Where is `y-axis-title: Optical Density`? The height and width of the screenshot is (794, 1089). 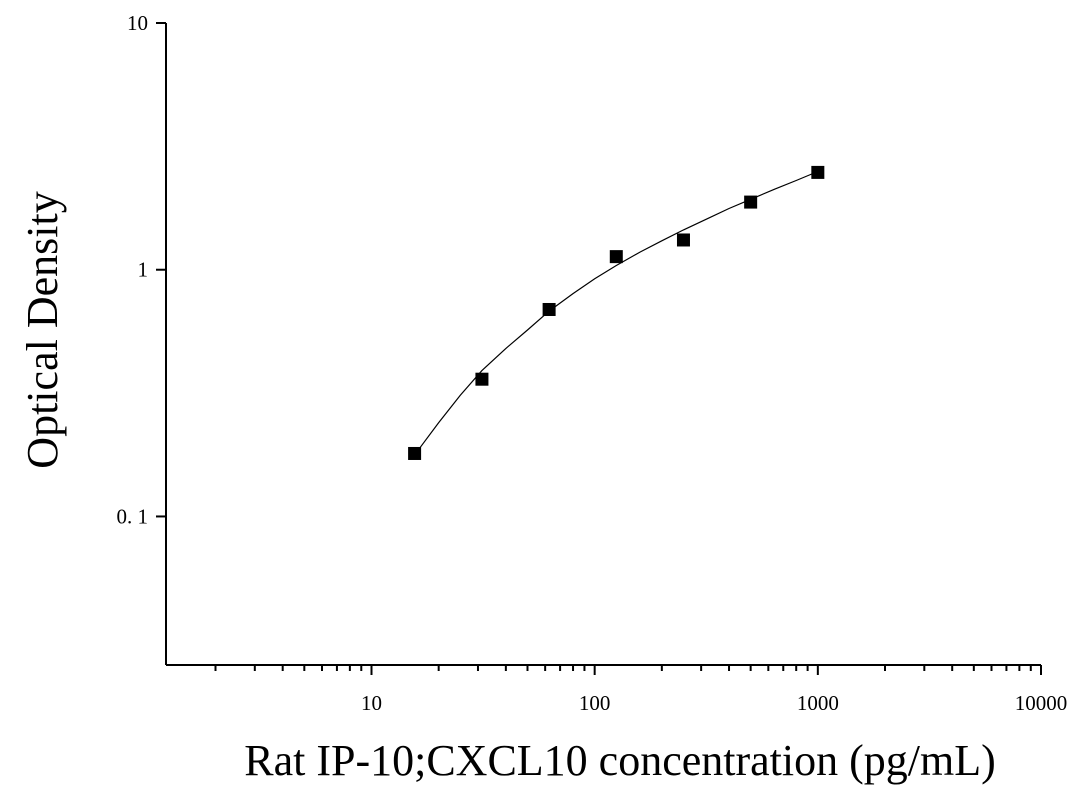
y-axis-title: Optical Density is located at coordinates (42, 329).